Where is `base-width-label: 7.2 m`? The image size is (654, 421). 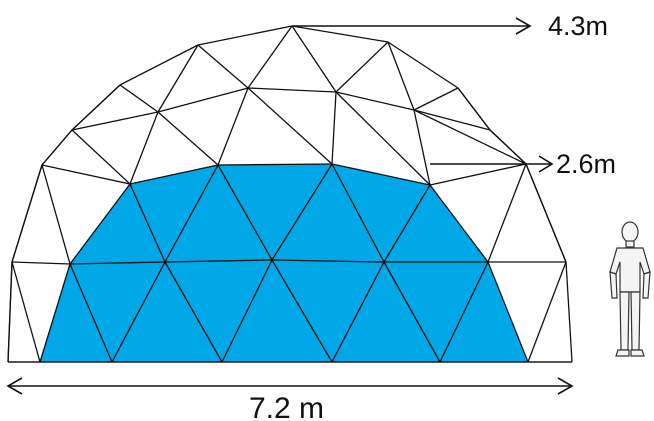 base-width-label: 7.2 m is located at coordinates (286, 406).